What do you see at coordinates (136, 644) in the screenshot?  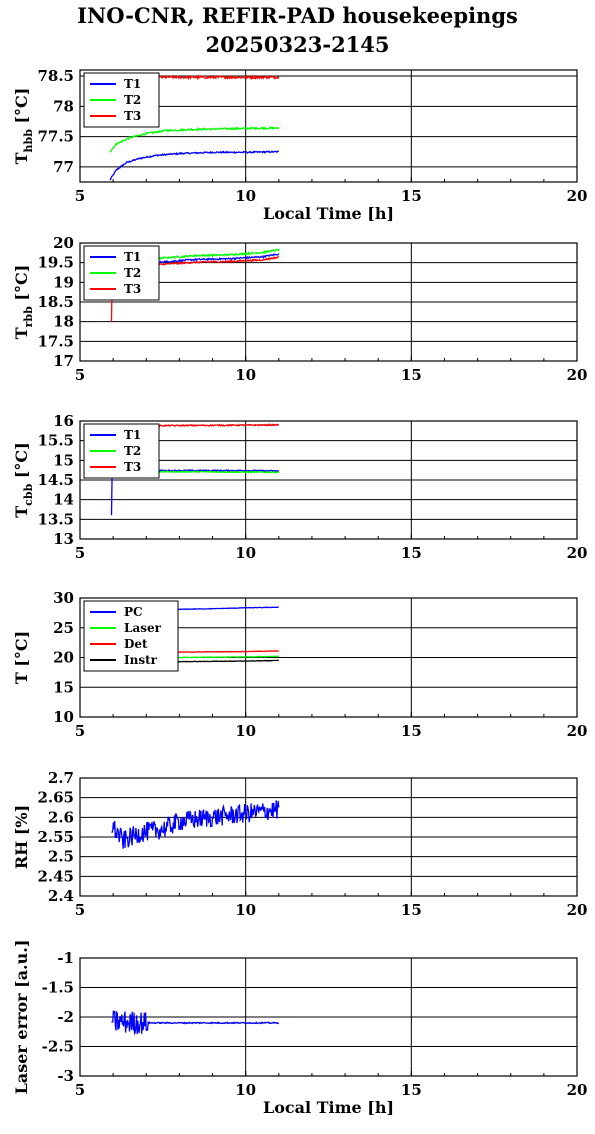 I see `legend-label-det: Det` at bounding box center [136, 644].